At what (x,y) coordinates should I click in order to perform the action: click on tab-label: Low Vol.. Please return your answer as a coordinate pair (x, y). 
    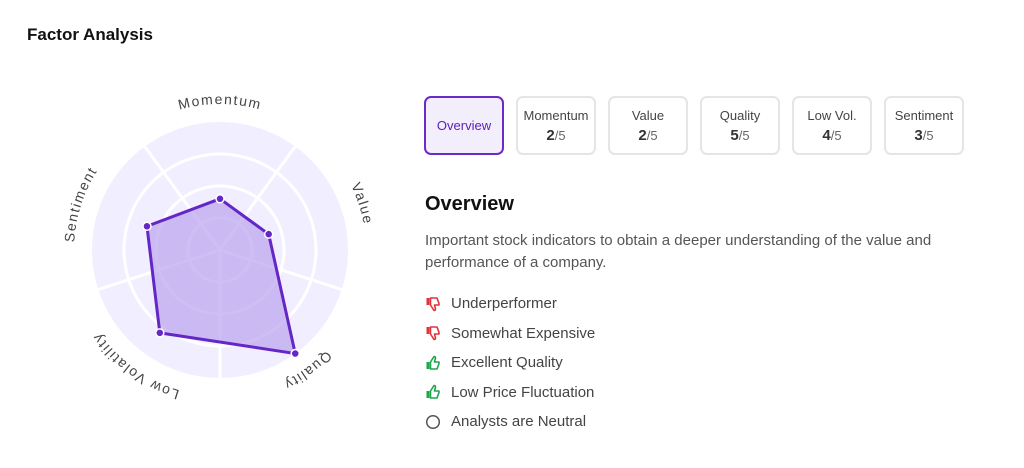
    Looking at the image, I should click on (832, 115).